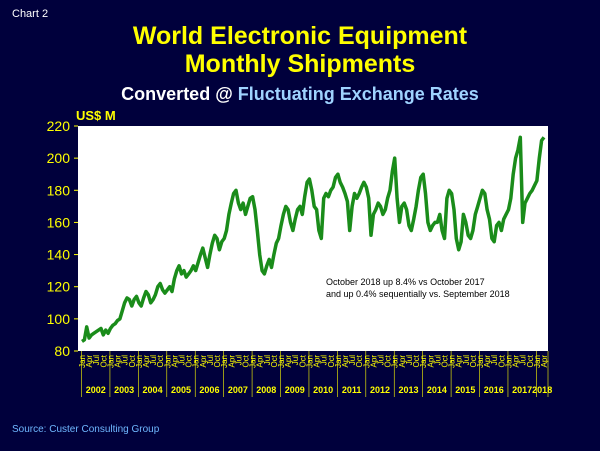 The image size is (600, 451). I want to click on y-tick-label: 140, so click(59, 255).